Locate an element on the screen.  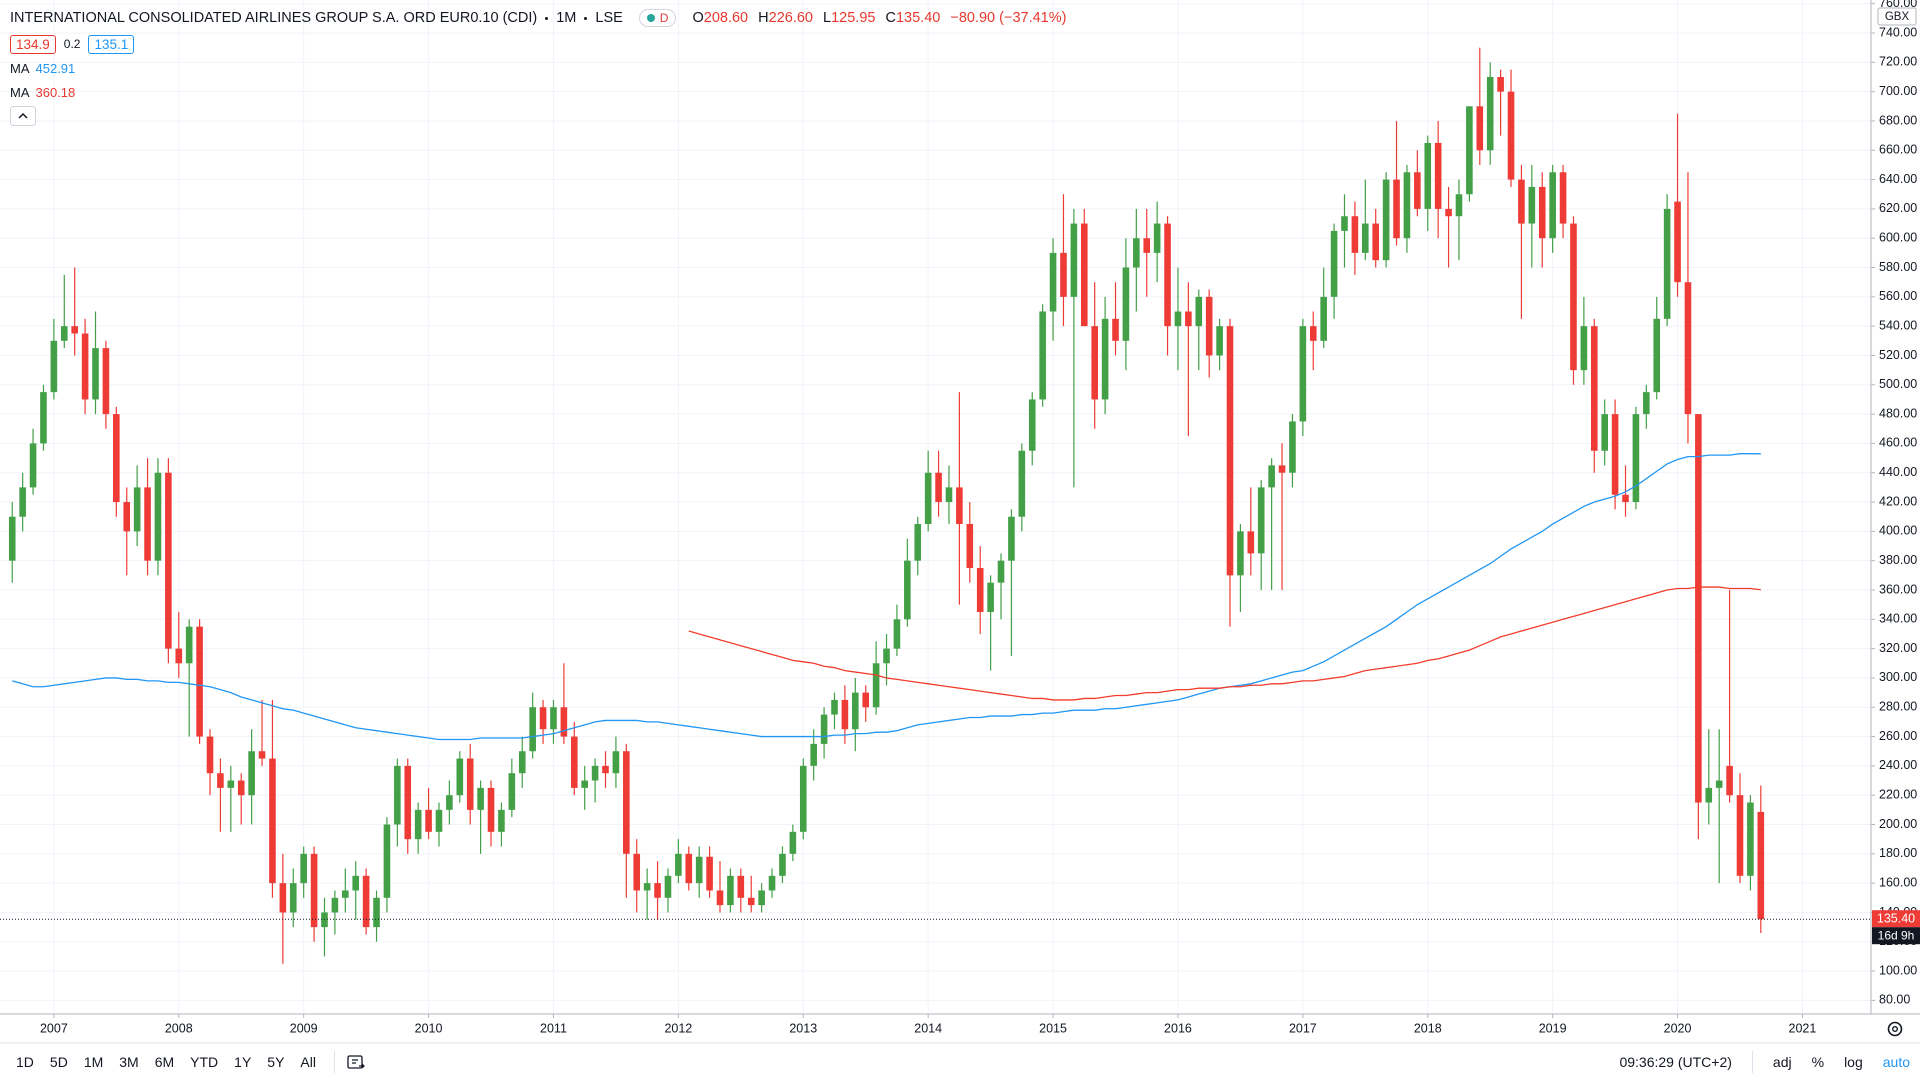
y-tick-label: 580.00 is located at coordinates (1898, 267).